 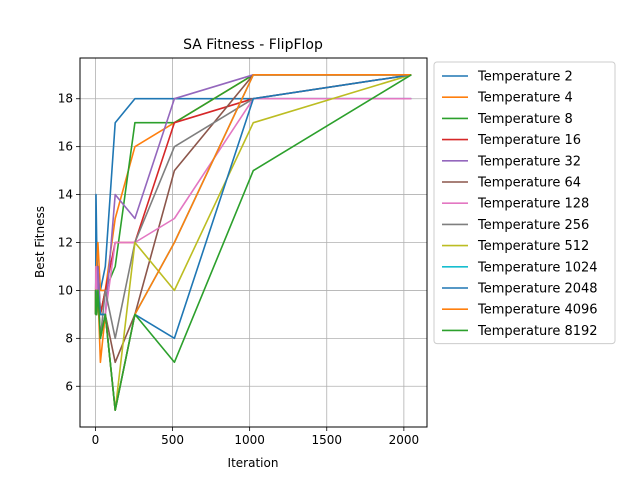 What do you see at coordinates (529, 140) in the screenshot?
I see `legend-label: Temperature 16` at bounding box center [529, 140].